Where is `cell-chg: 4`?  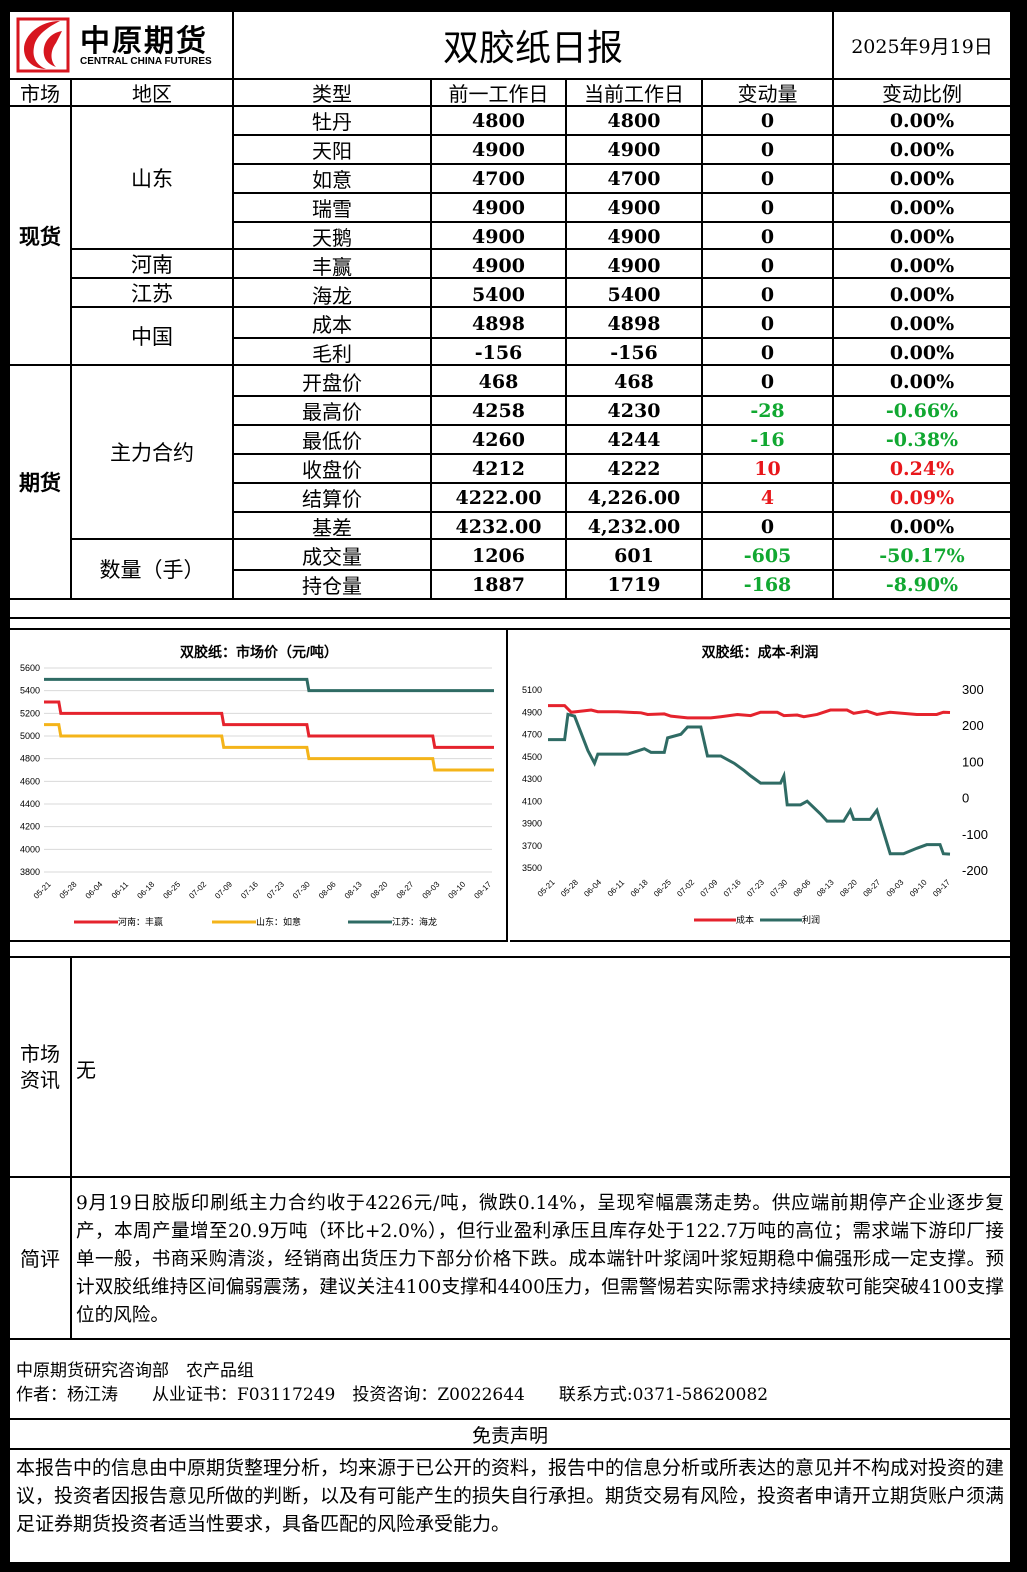
cell-chg: 4 is located at coordinates (767, 497).